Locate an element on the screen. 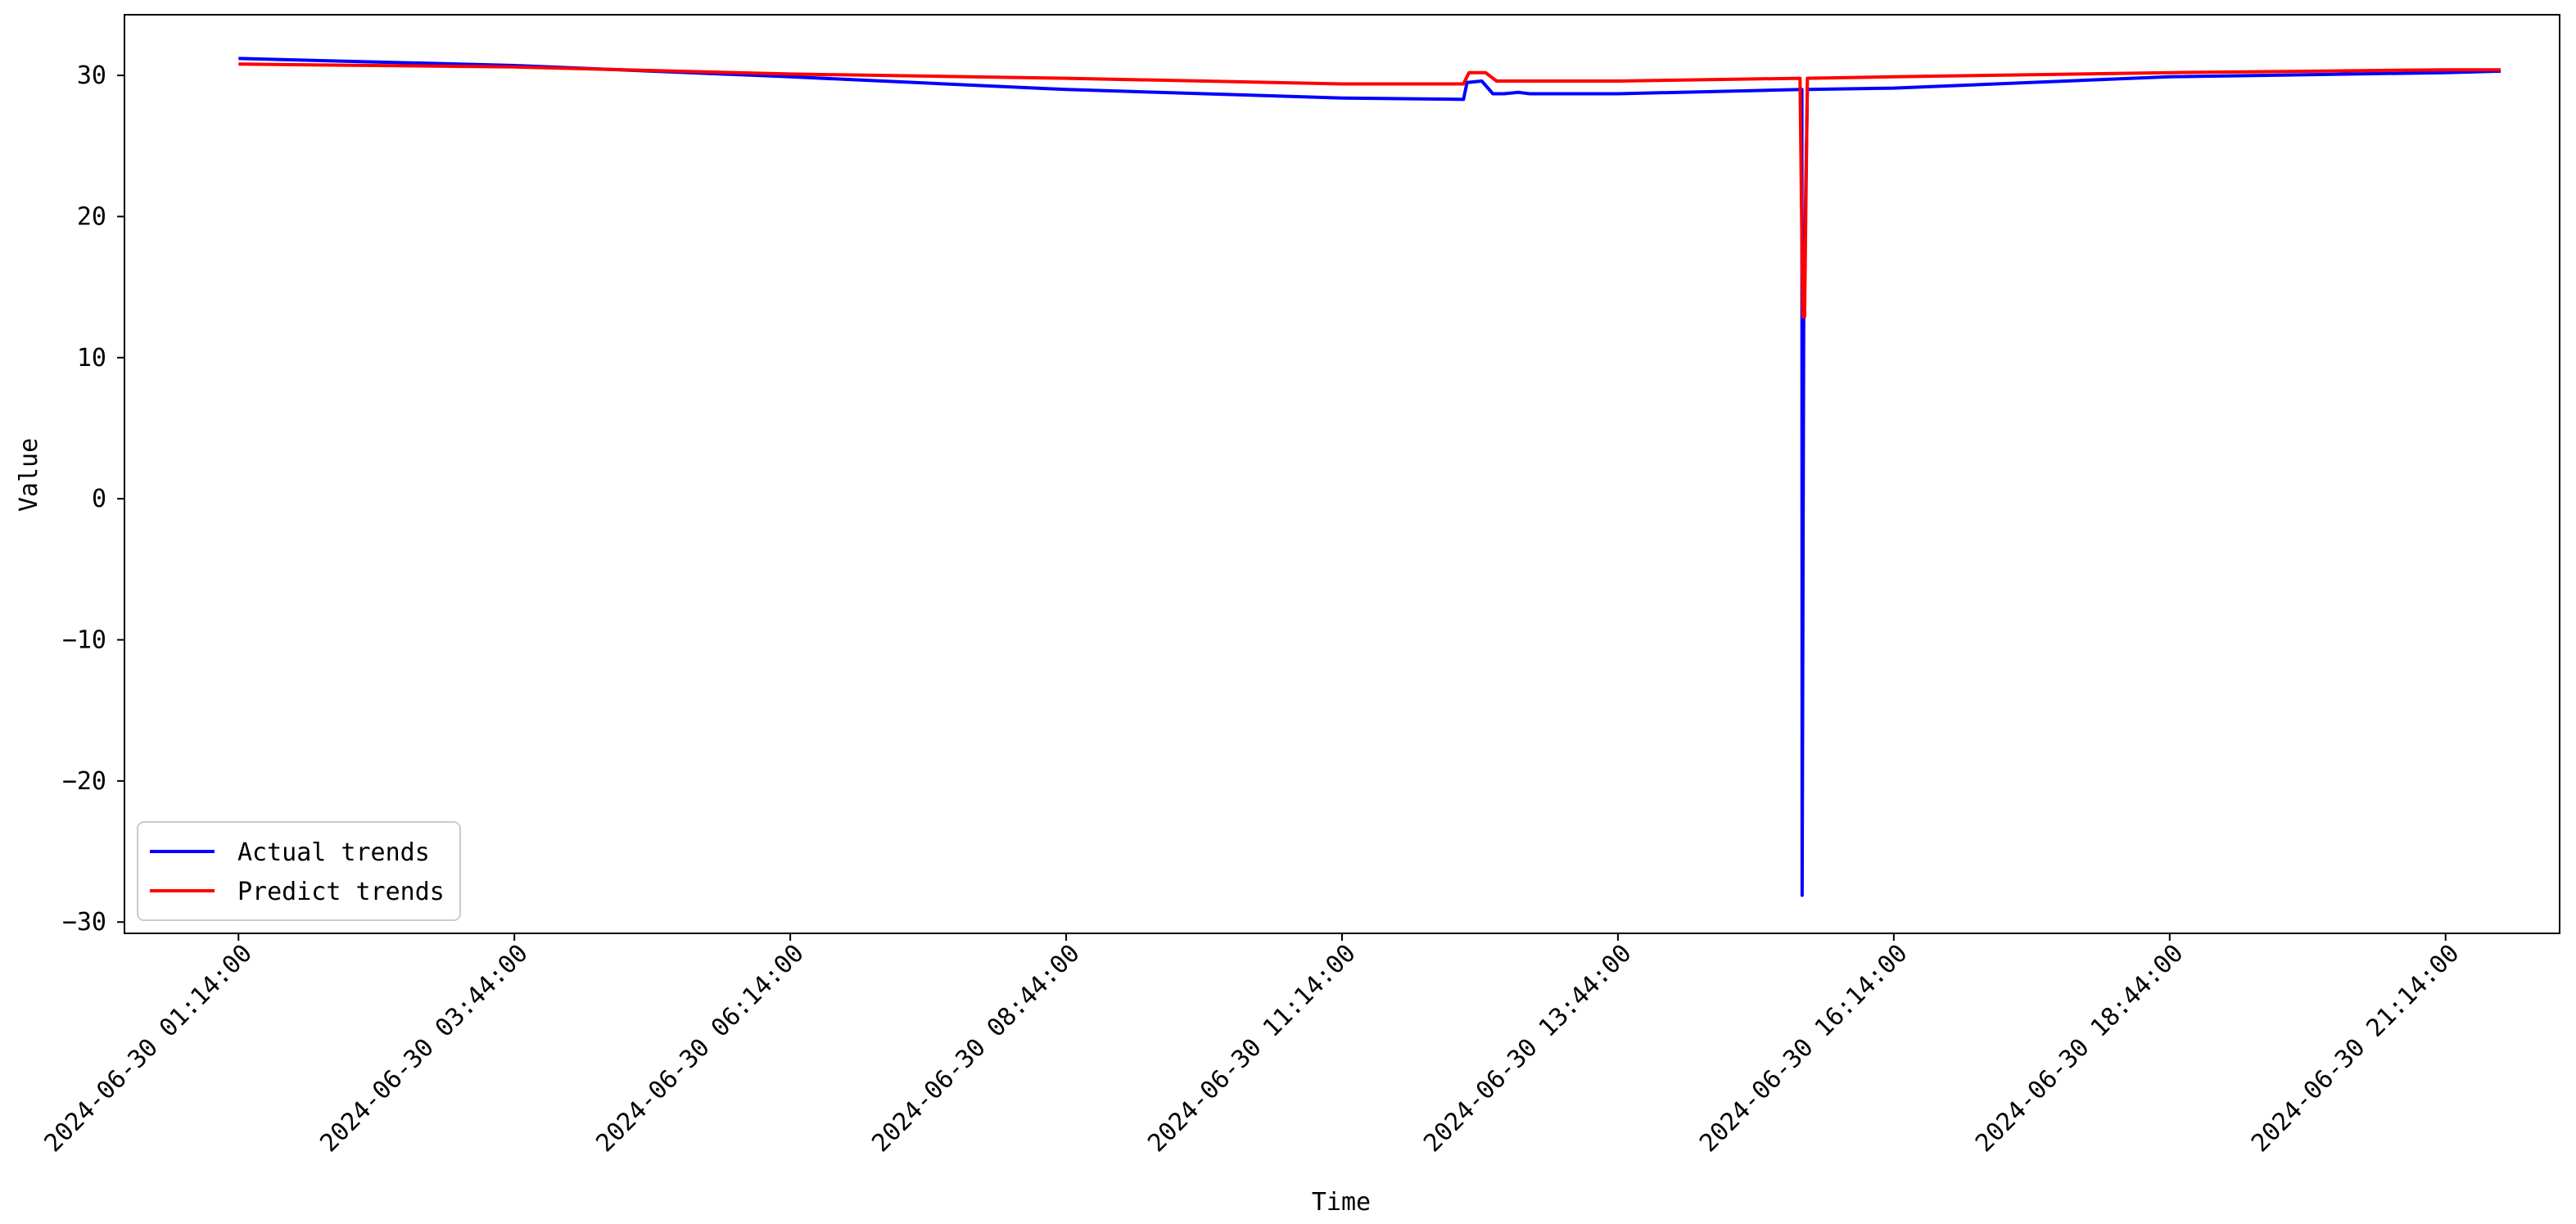 The height and width of the screenshot is (1224, 2576). x-tick-label: 2024-06-30 08:44:00 is located at coordinates (975, 1048).